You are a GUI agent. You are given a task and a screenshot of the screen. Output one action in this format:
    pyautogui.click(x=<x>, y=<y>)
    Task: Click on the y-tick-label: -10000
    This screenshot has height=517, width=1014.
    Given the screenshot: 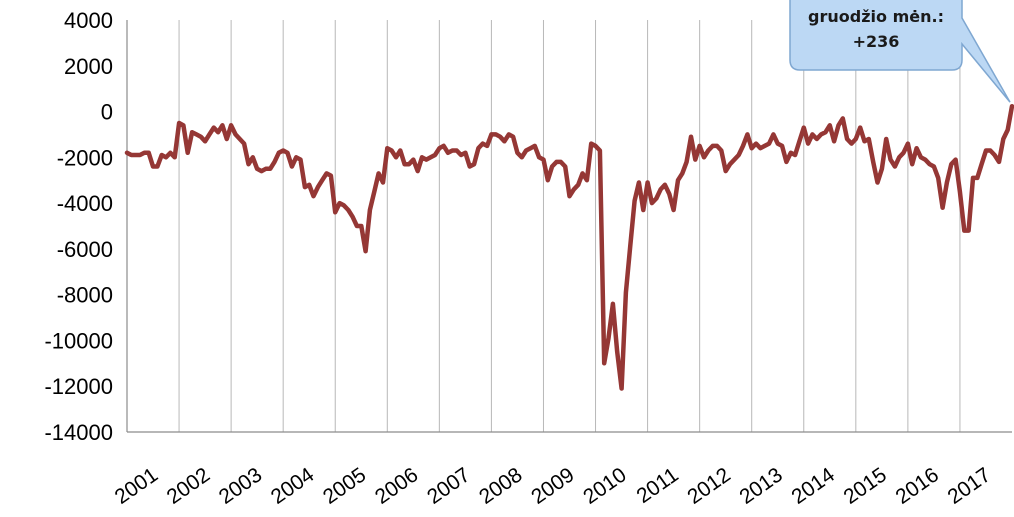 What is the action you would take?
    pyautogui.click(x=78, y=340)
    